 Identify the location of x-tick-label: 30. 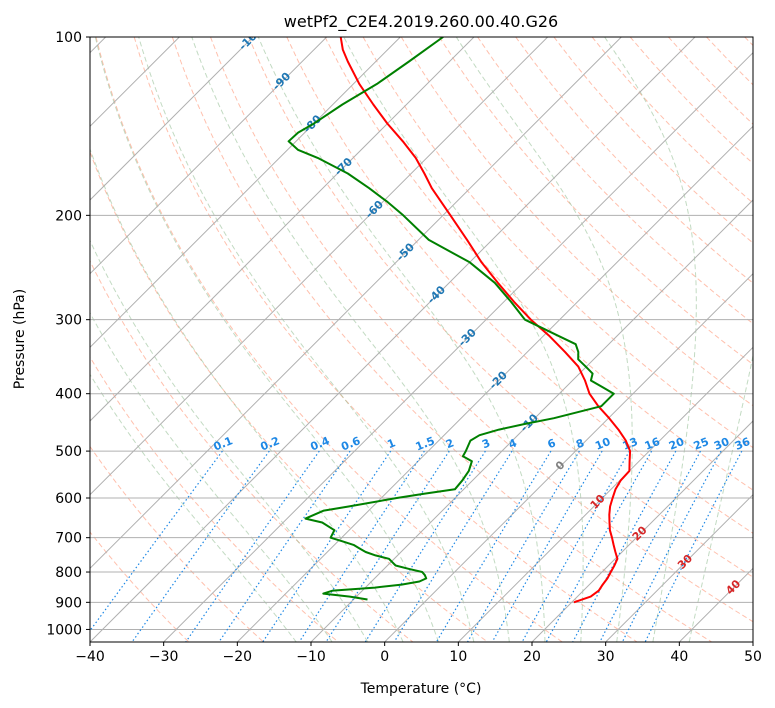
(606, 657).